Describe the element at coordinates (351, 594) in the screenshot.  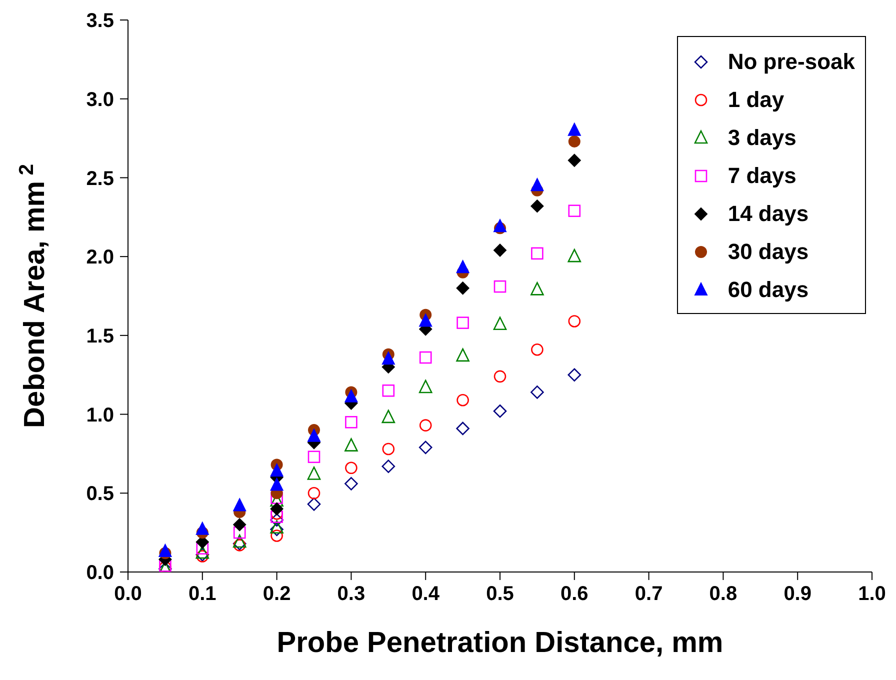
I see `x-tick-label: 0.3` at that location.